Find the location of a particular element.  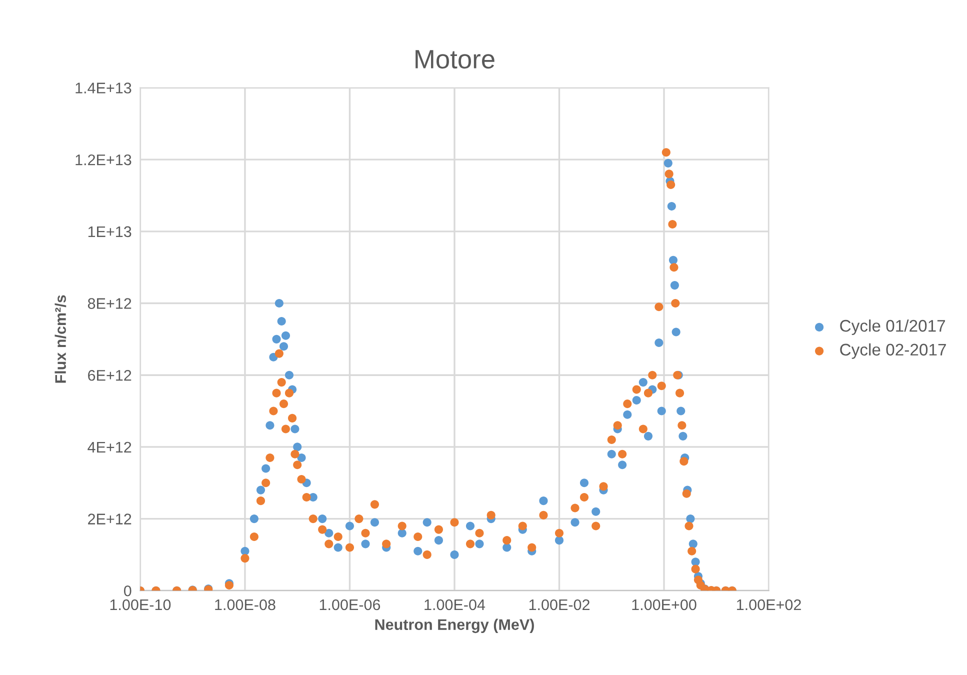

legend-label: Cycle 02-2017 is located at coordinates (893, 351).